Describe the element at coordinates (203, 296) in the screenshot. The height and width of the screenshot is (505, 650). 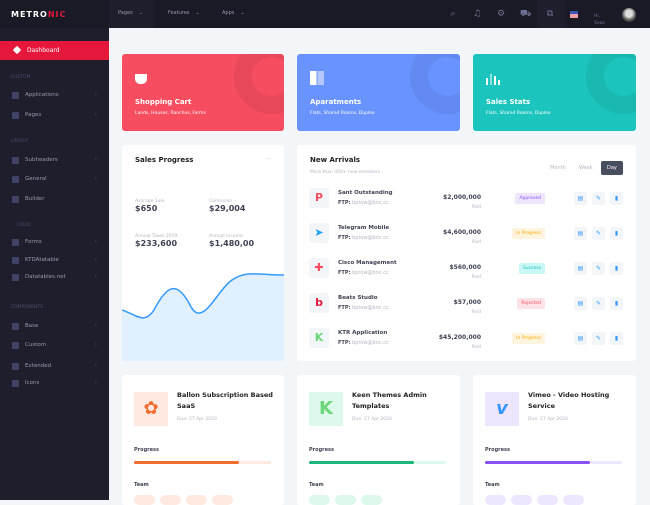
I see `wave-line` at that location.